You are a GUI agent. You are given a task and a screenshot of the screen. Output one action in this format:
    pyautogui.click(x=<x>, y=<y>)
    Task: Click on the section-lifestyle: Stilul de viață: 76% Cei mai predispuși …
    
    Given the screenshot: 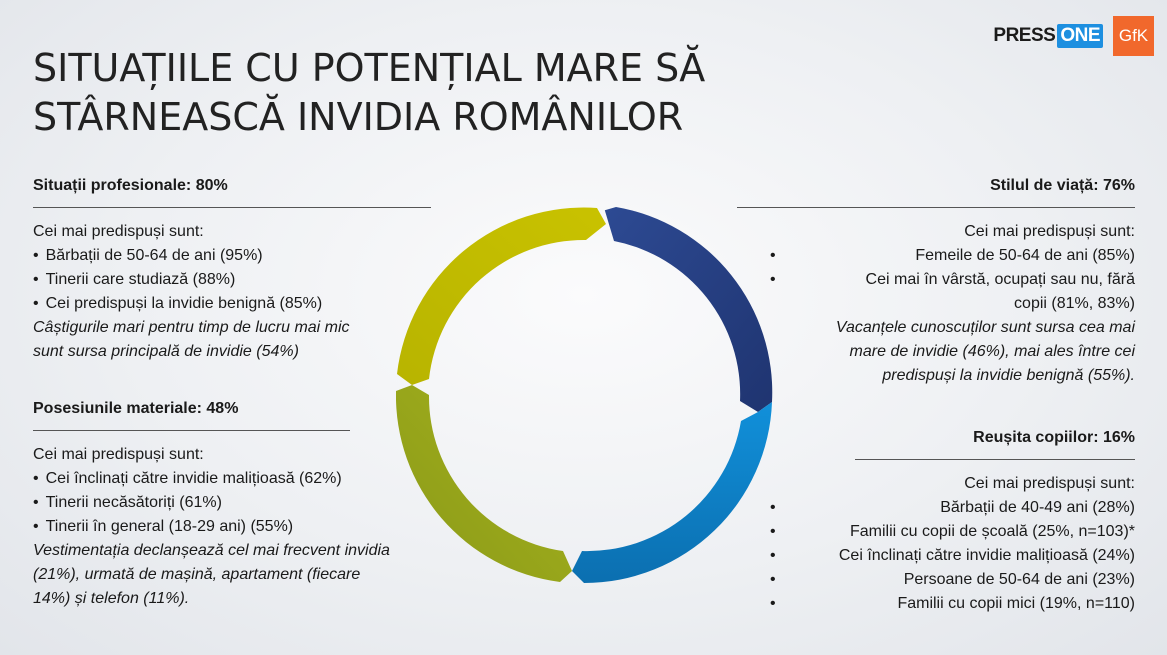 What is the action you would take?
    pyautogui.click(x=936, y=281)
    